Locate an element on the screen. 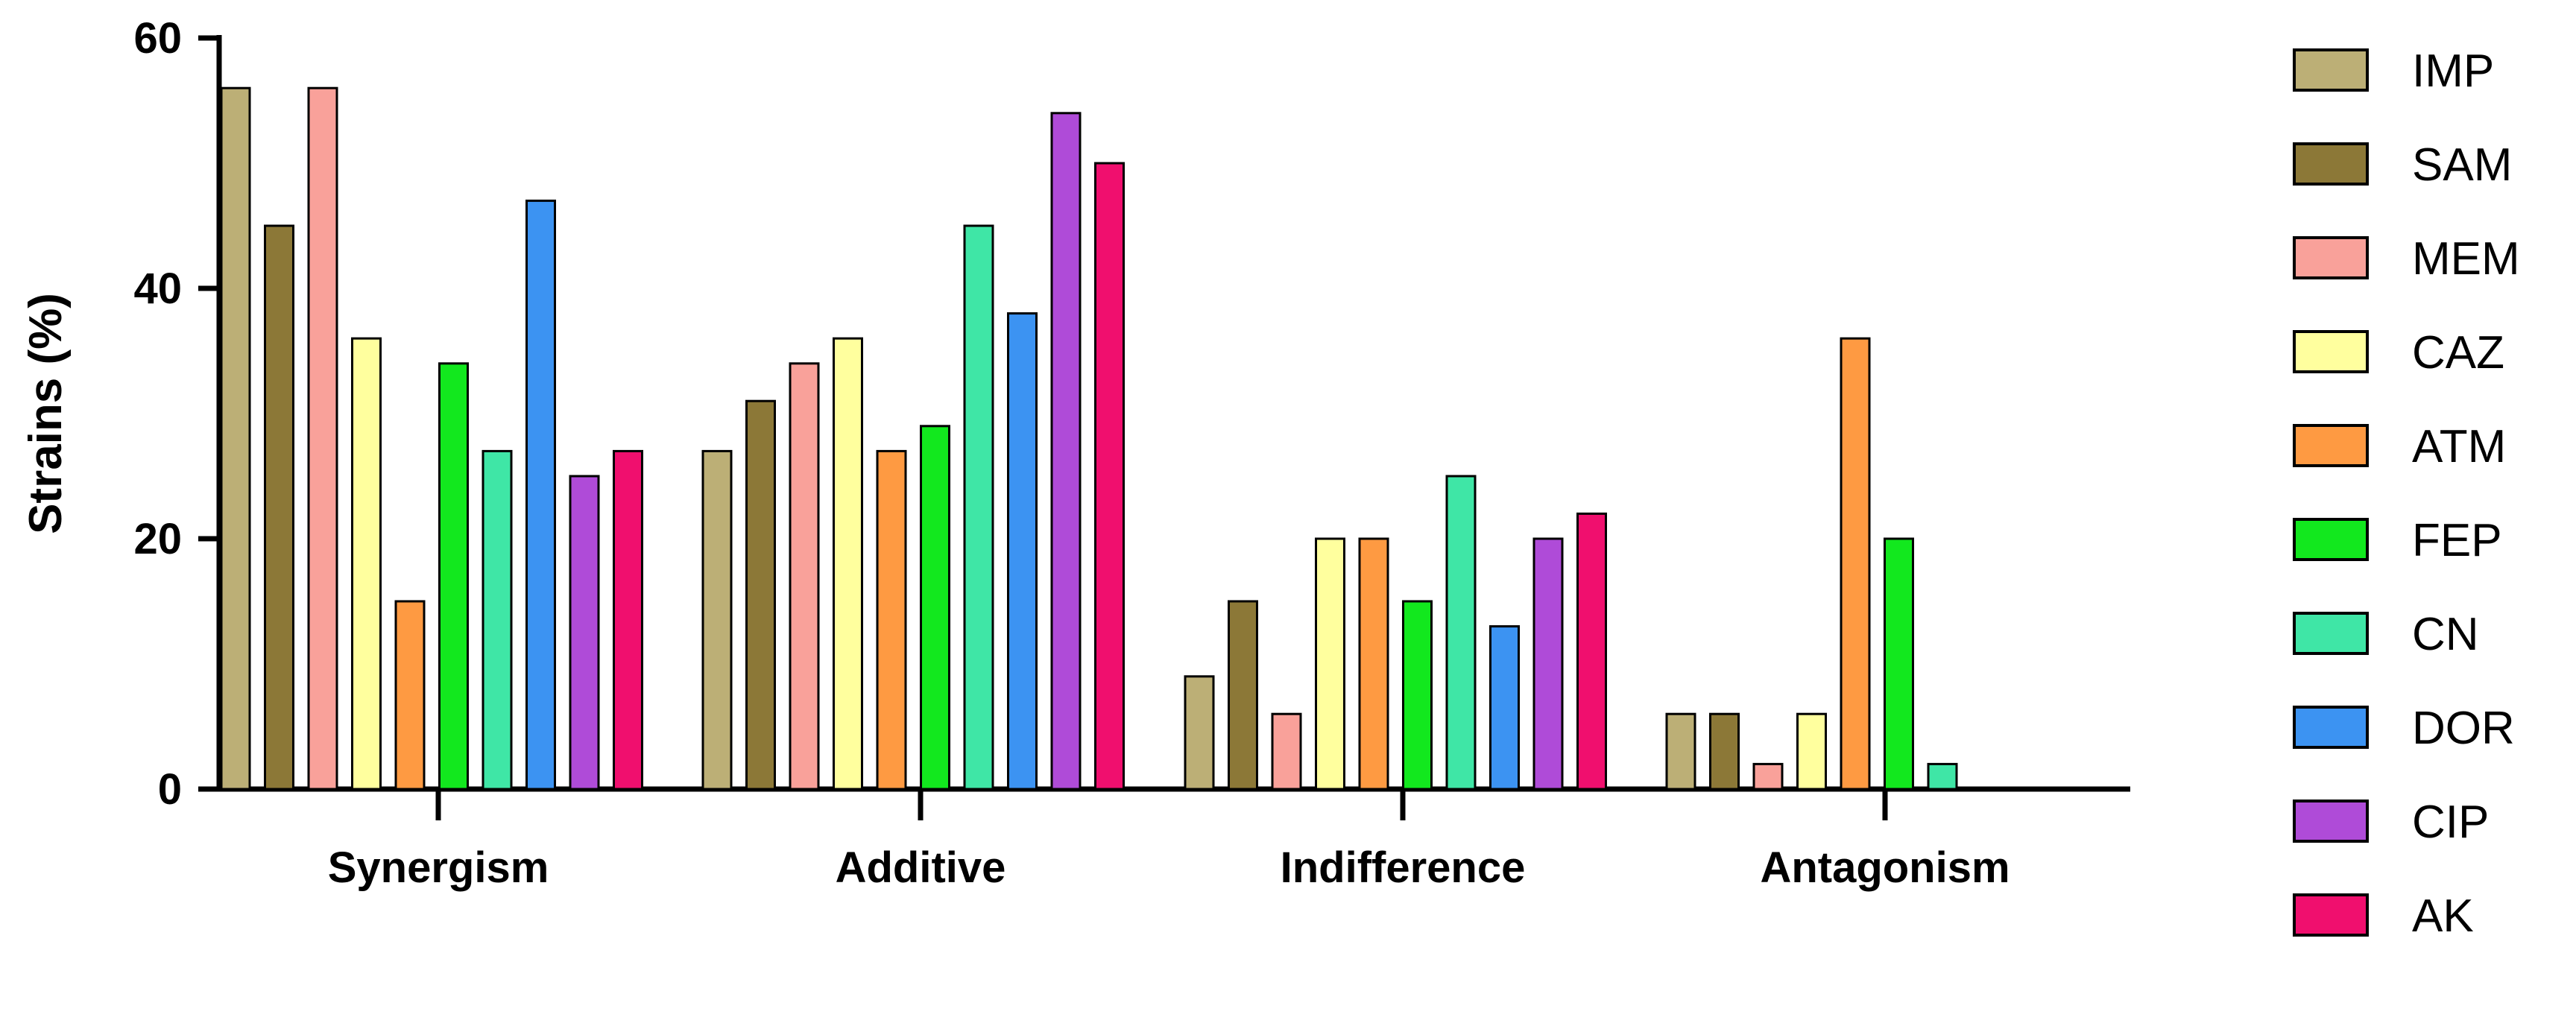 The image size is (2576, 1029). legend-swatch-dor is located at coordinates (2331, 727).